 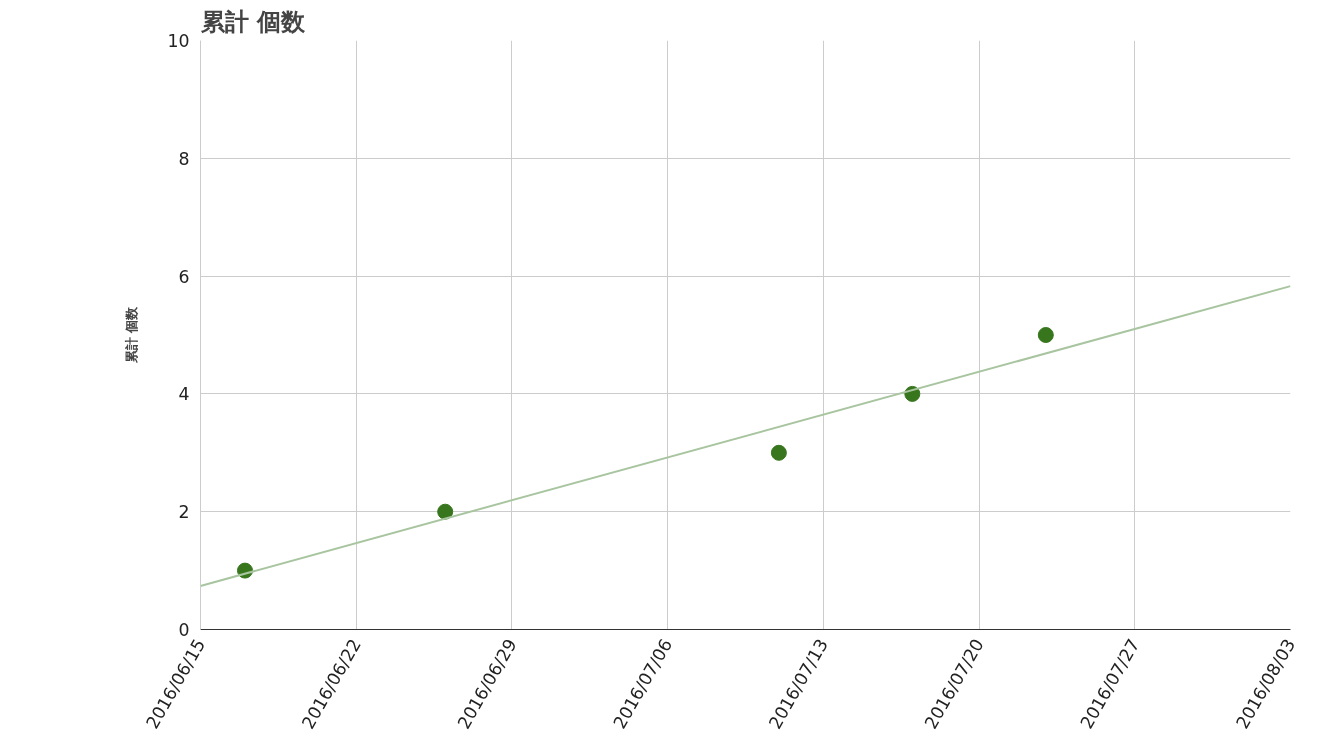 I want to click on y-tick-label: 2, so click(x=184, y=512).